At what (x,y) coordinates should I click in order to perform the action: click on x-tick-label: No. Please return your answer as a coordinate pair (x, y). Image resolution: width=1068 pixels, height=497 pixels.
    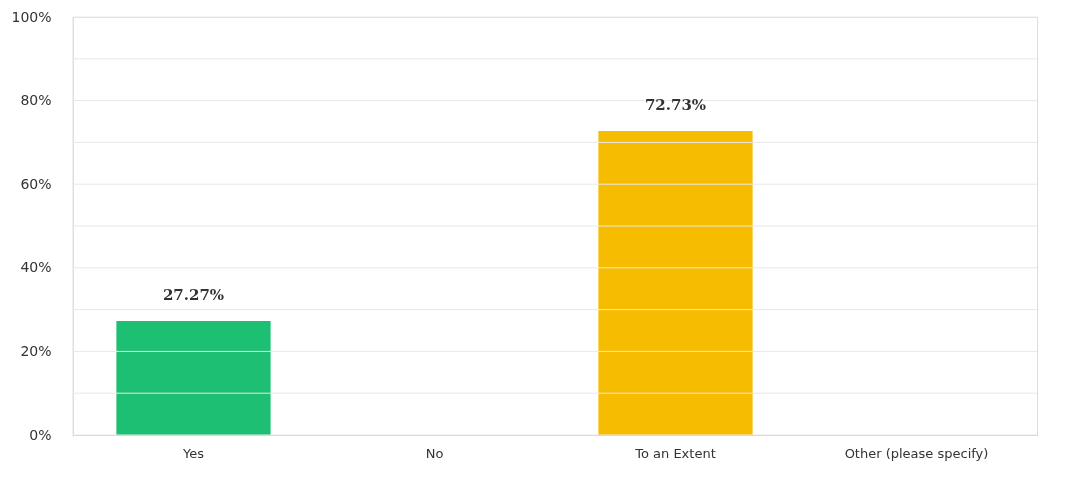
    Looking at the image, I should click on (434, 453).